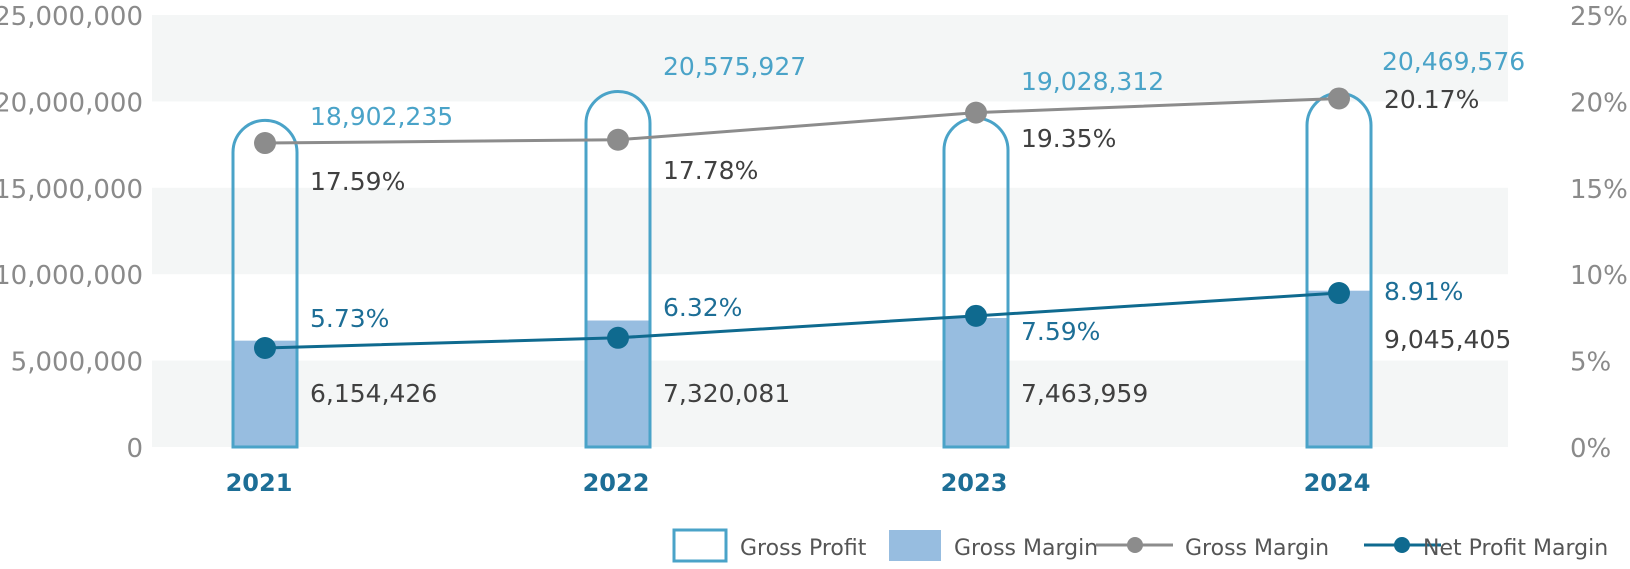  What do you see at coordinates (1257, 548) in the screenshot?
I see `legend-label-gross-margin-line: Gross Margin` at bounding box center [1257, 548].